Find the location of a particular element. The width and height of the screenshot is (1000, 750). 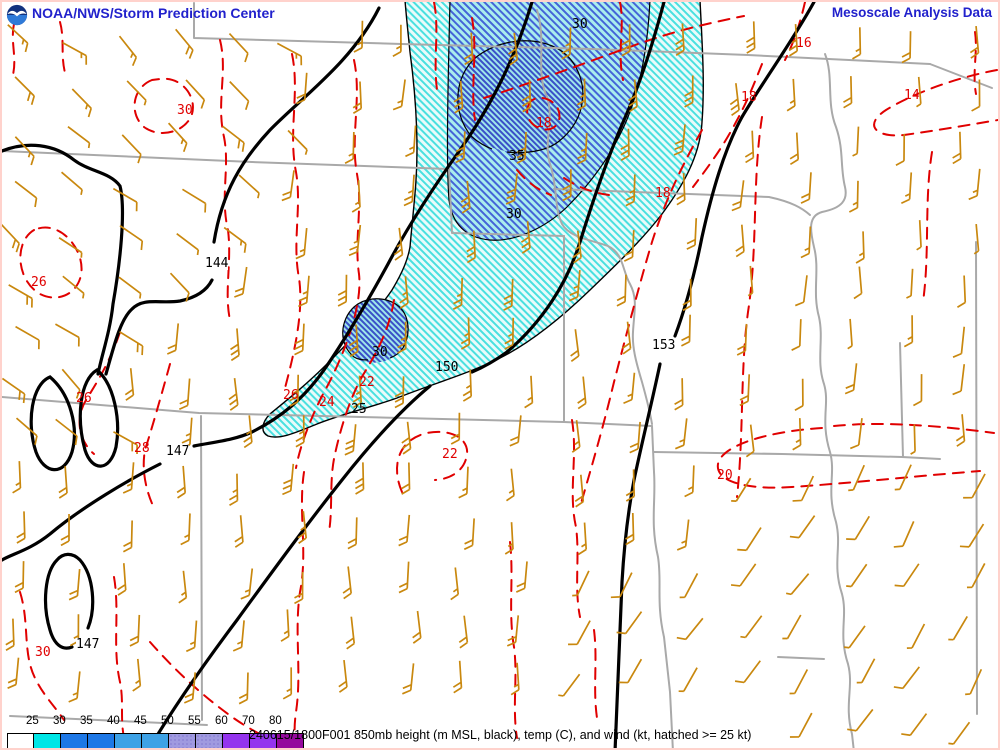

scale-label: 40 is located at coordinates (113, 721).